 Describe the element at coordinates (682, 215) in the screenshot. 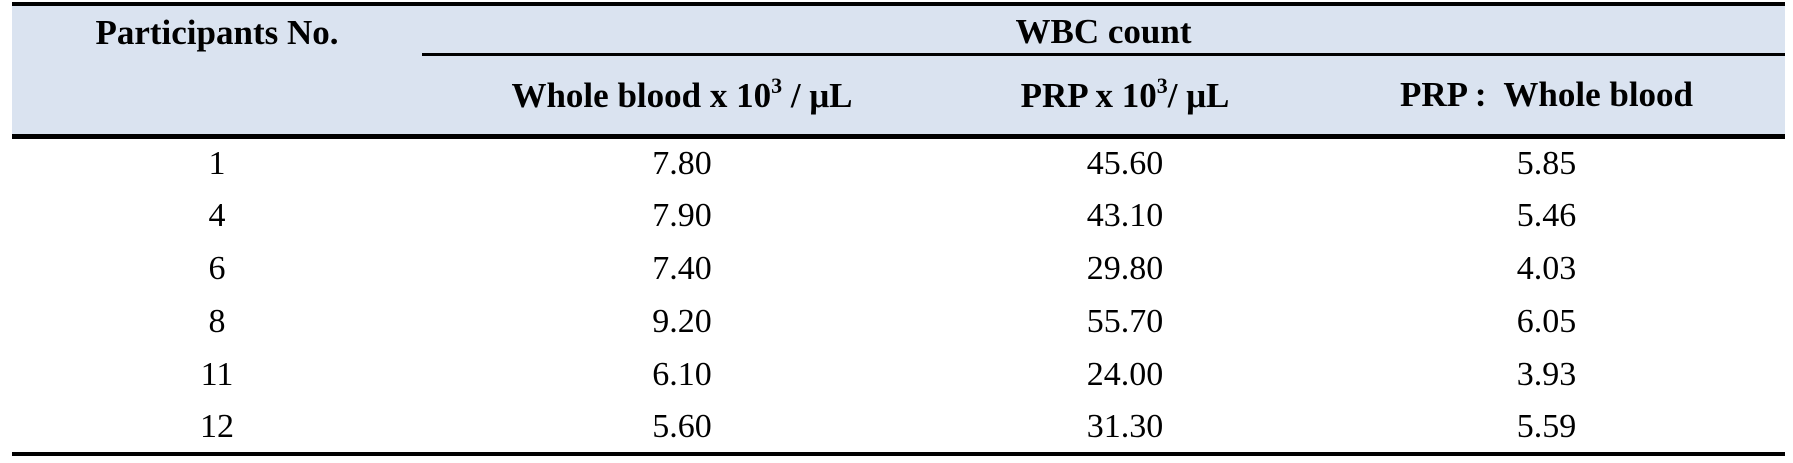

I see `cell-whole-blood: 7.90` at that location.